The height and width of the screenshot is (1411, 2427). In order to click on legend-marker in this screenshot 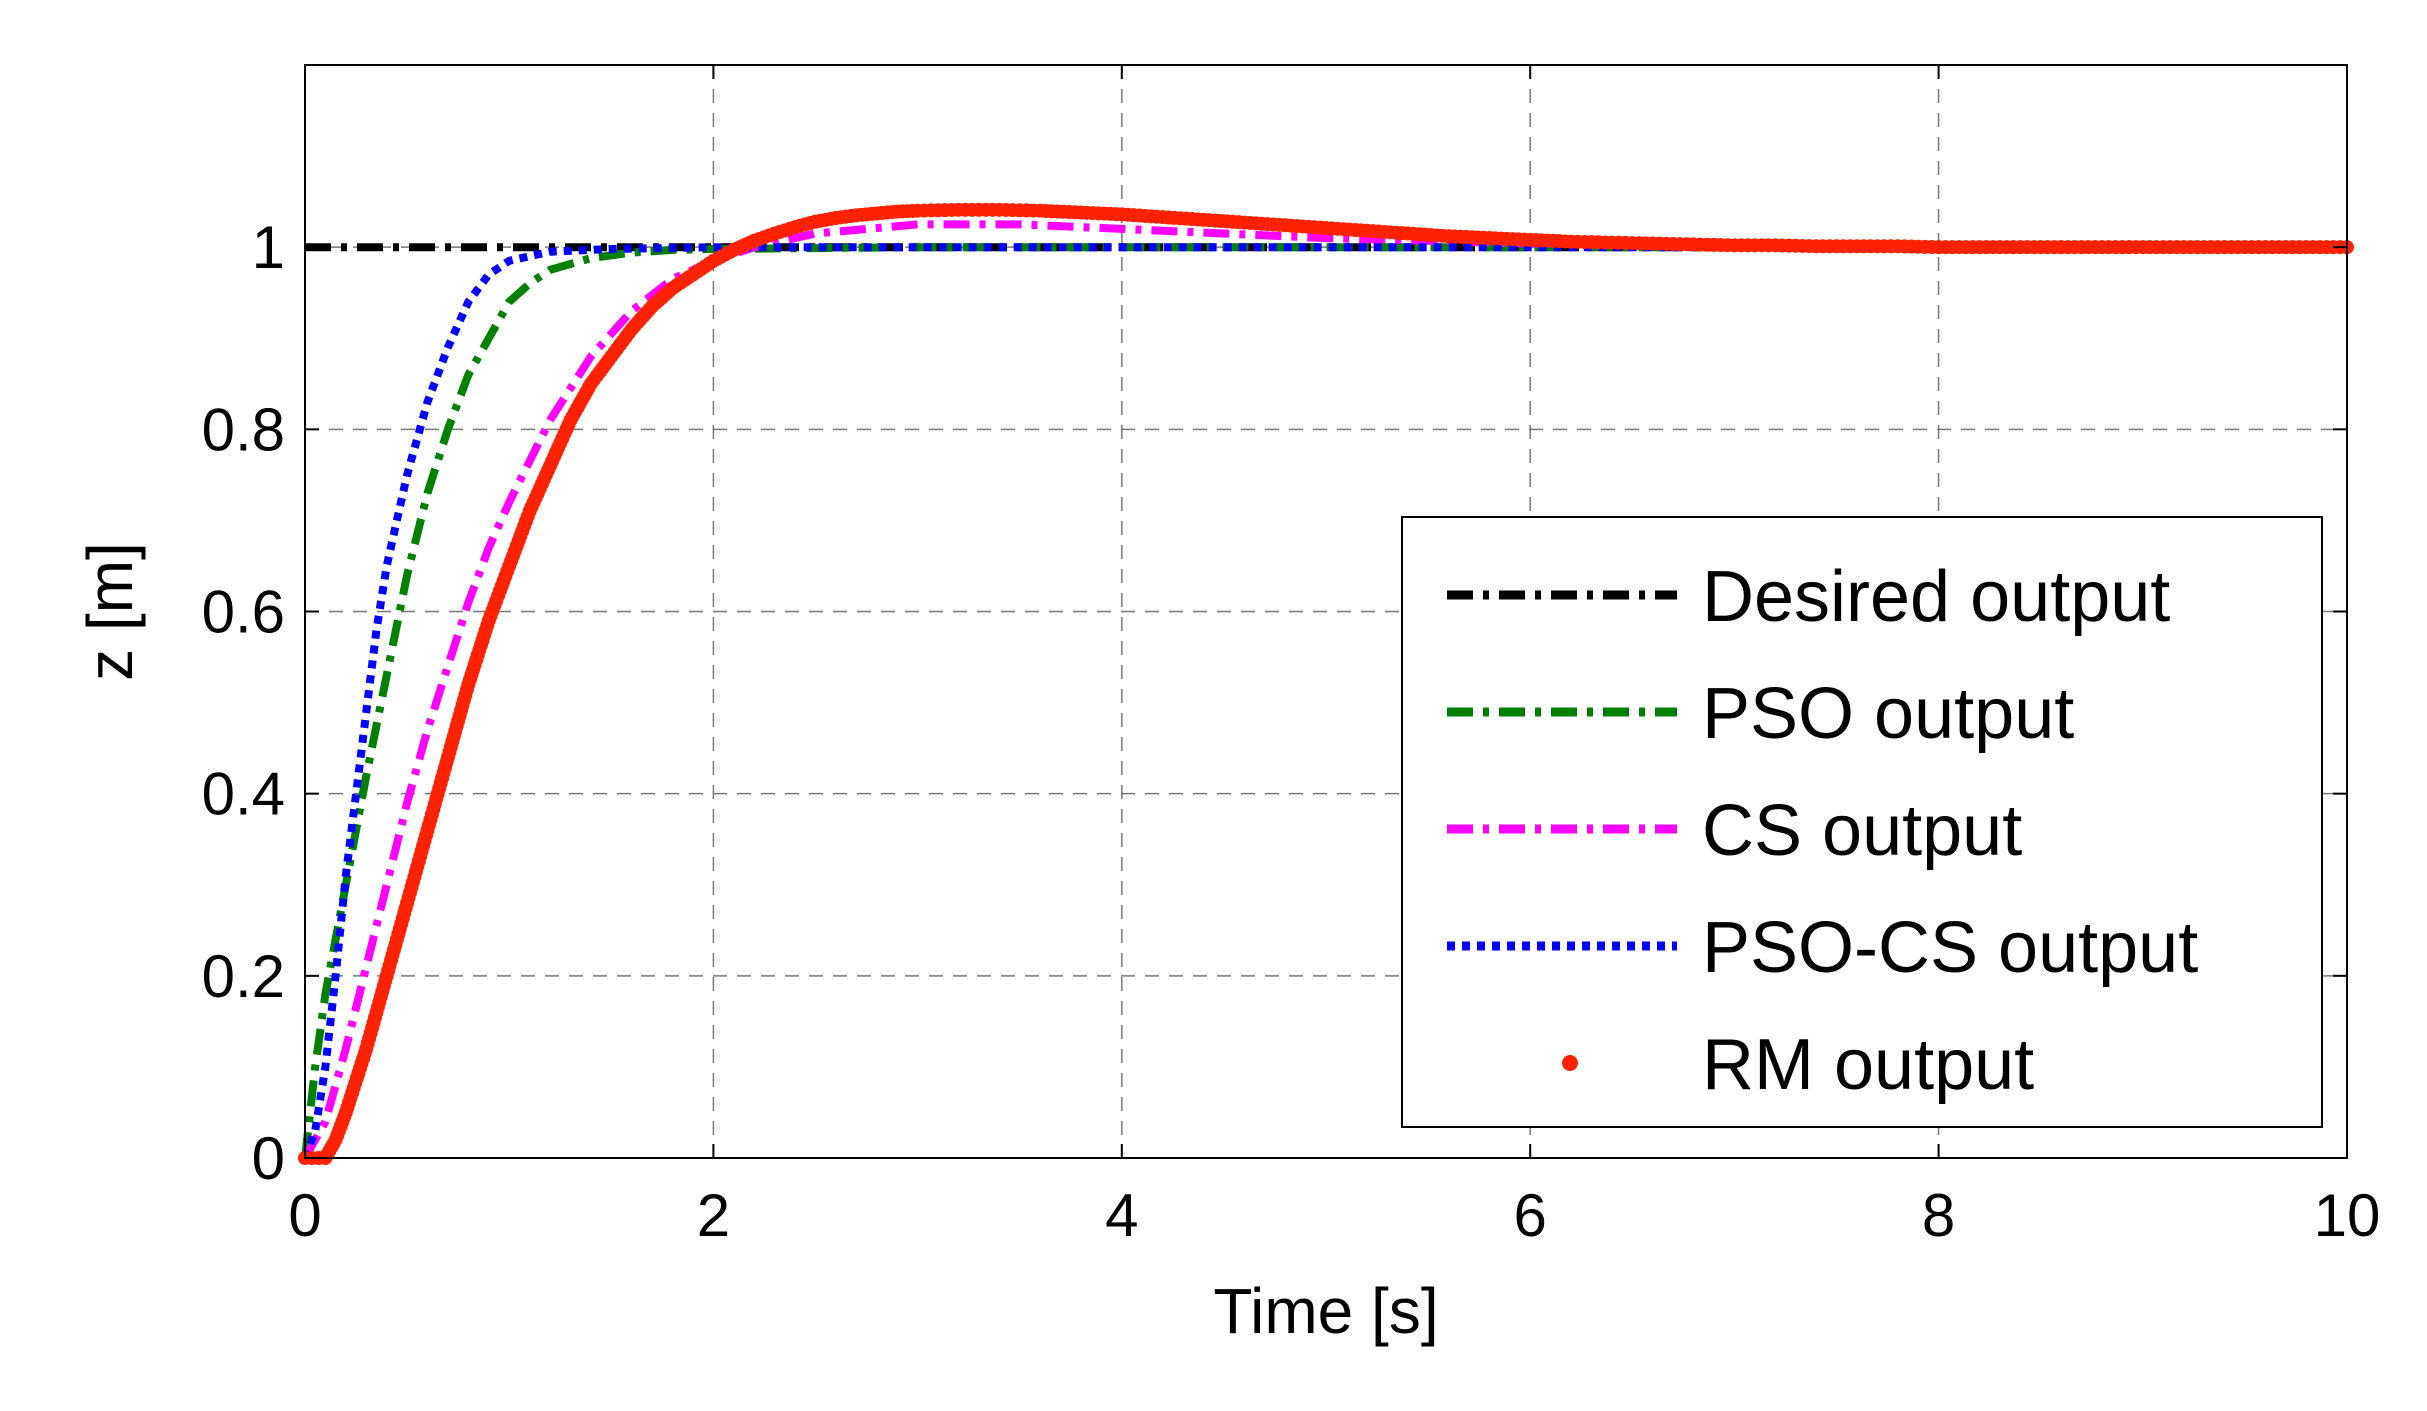, I will do `click(1570, 1063)`.